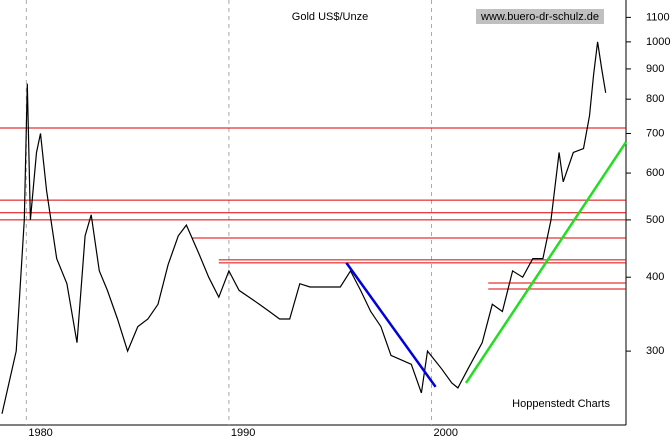 The image size is (672, 444). What do you see at coordinates (655, 220) in the screenshot?
I see `y-tick-label: 500` at bounding box center [655, 220].